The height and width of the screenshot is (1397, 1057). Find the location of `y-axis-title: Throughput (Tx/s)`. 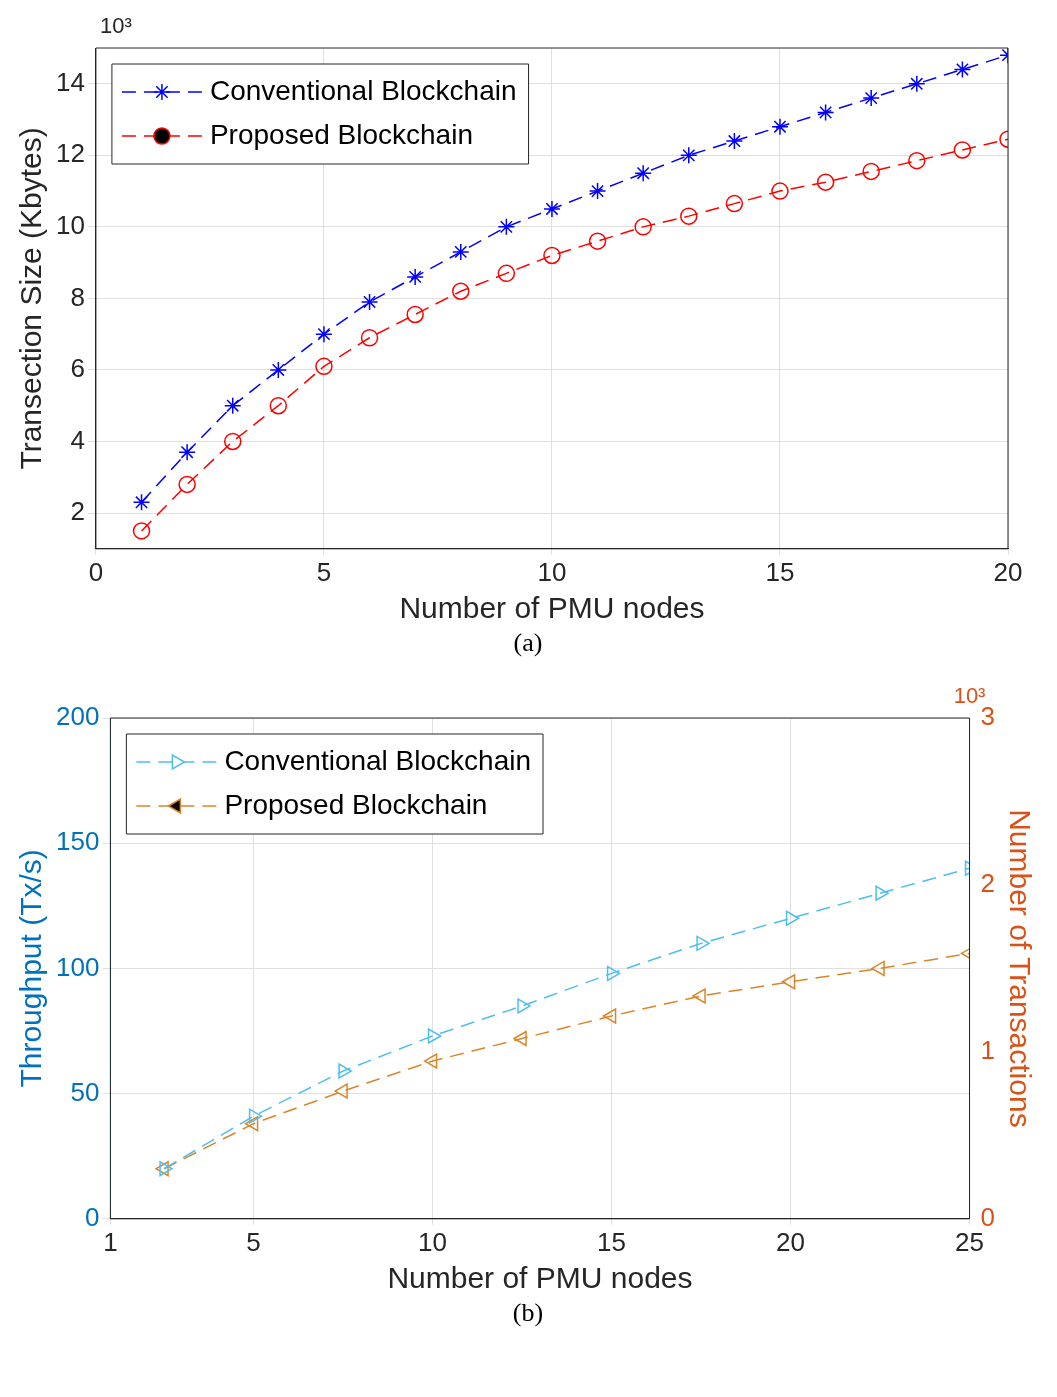

y-axis-title: Throughput (Tx/s) is located at coordinates (31, 968).